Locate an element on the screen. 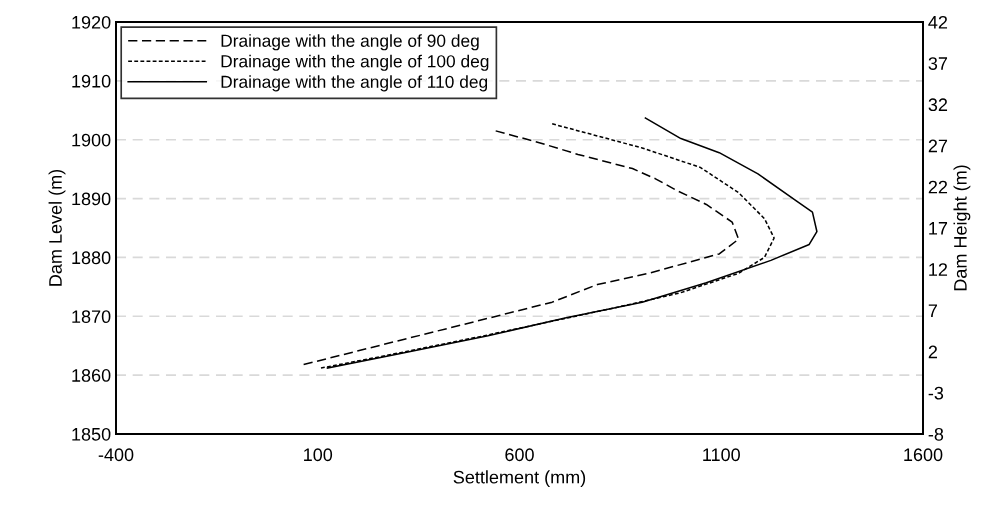 The image size is (1006, 506). x-tick-label: 1100 is located at coordinates (721, 455).